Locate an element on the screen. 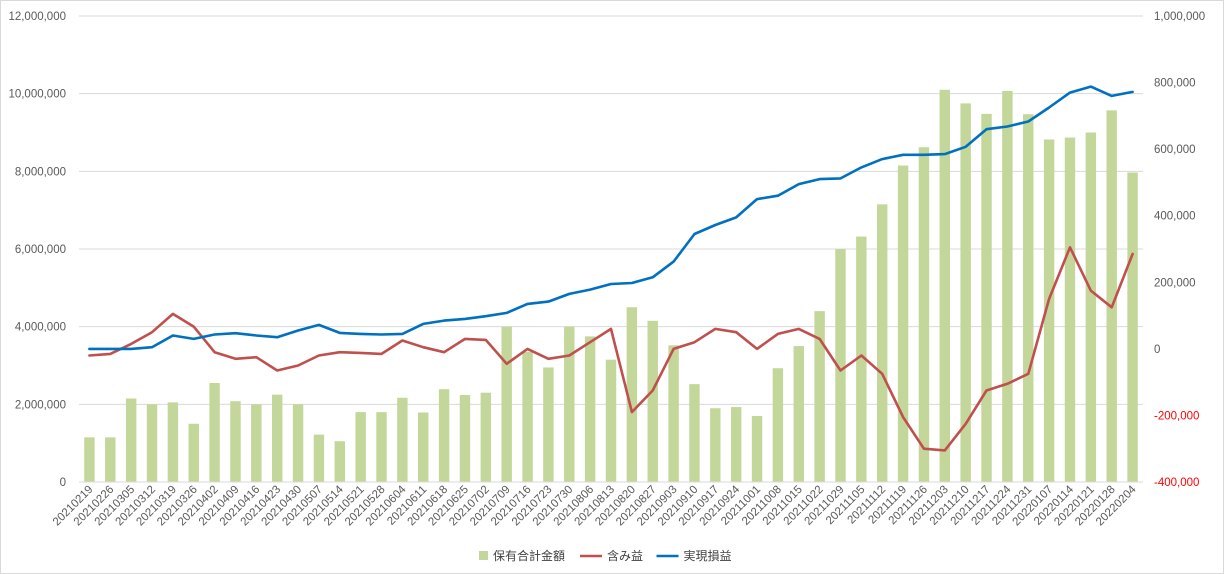 This screenshot has height=574, width=1224. legend-label: 実現損益 is located at coordinates (708, 555).